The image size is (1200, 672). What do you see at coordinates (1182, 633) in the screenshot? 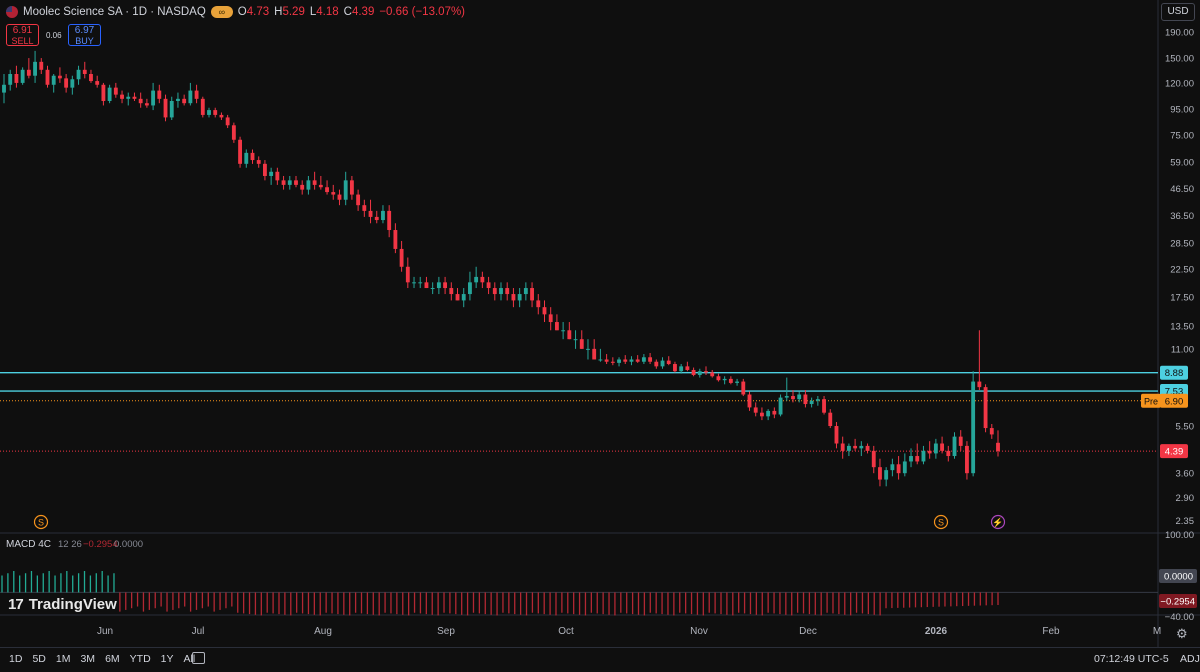
I see `settings-gear-icon: ⚙` at bounding box center [1182, 633].